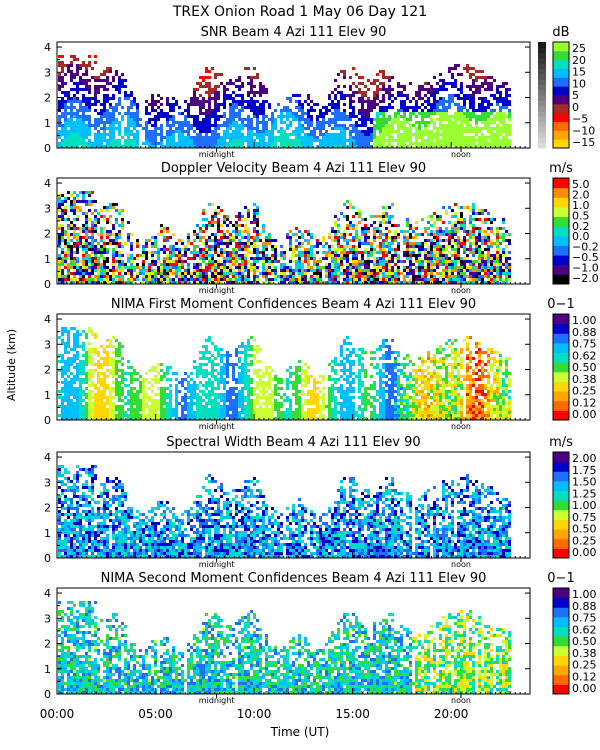 This screenshot has height=750, width=600. I want to click on x-tick-label: 20:00, so click(451, 714).